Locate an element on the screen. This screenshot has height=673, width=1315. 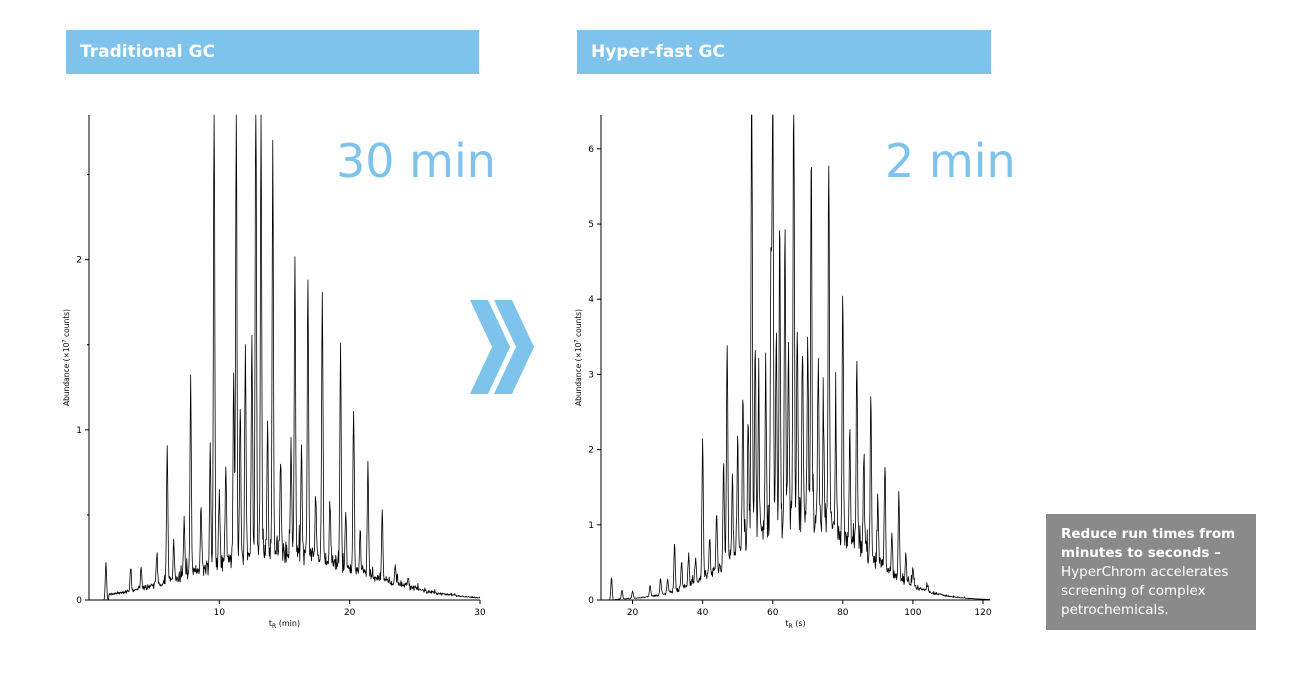
hyperfast-x-axis-label: tR (s) is located at coordinates (795, 624).